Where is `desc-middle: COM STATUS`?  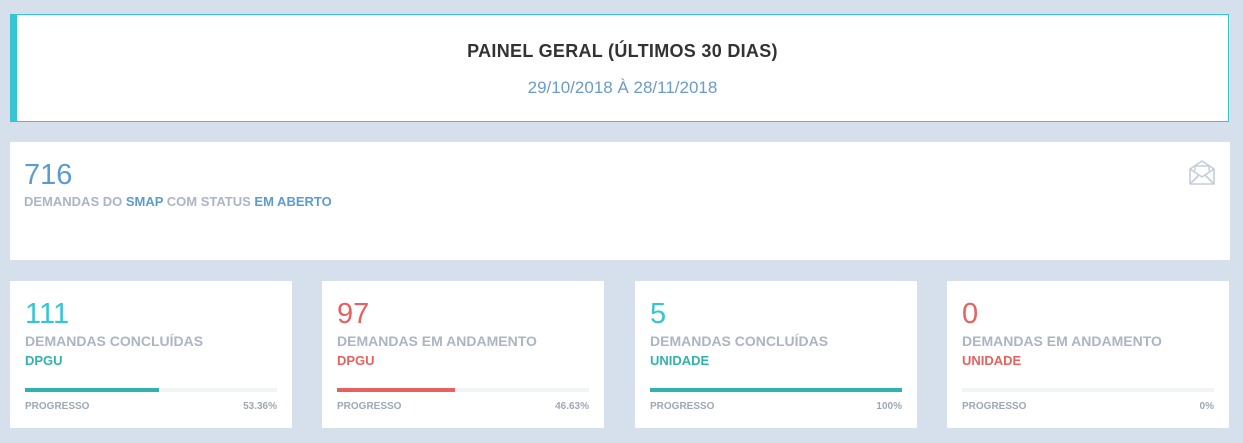
desc-middle: COM STATUS is located at coordinates (209, 201).